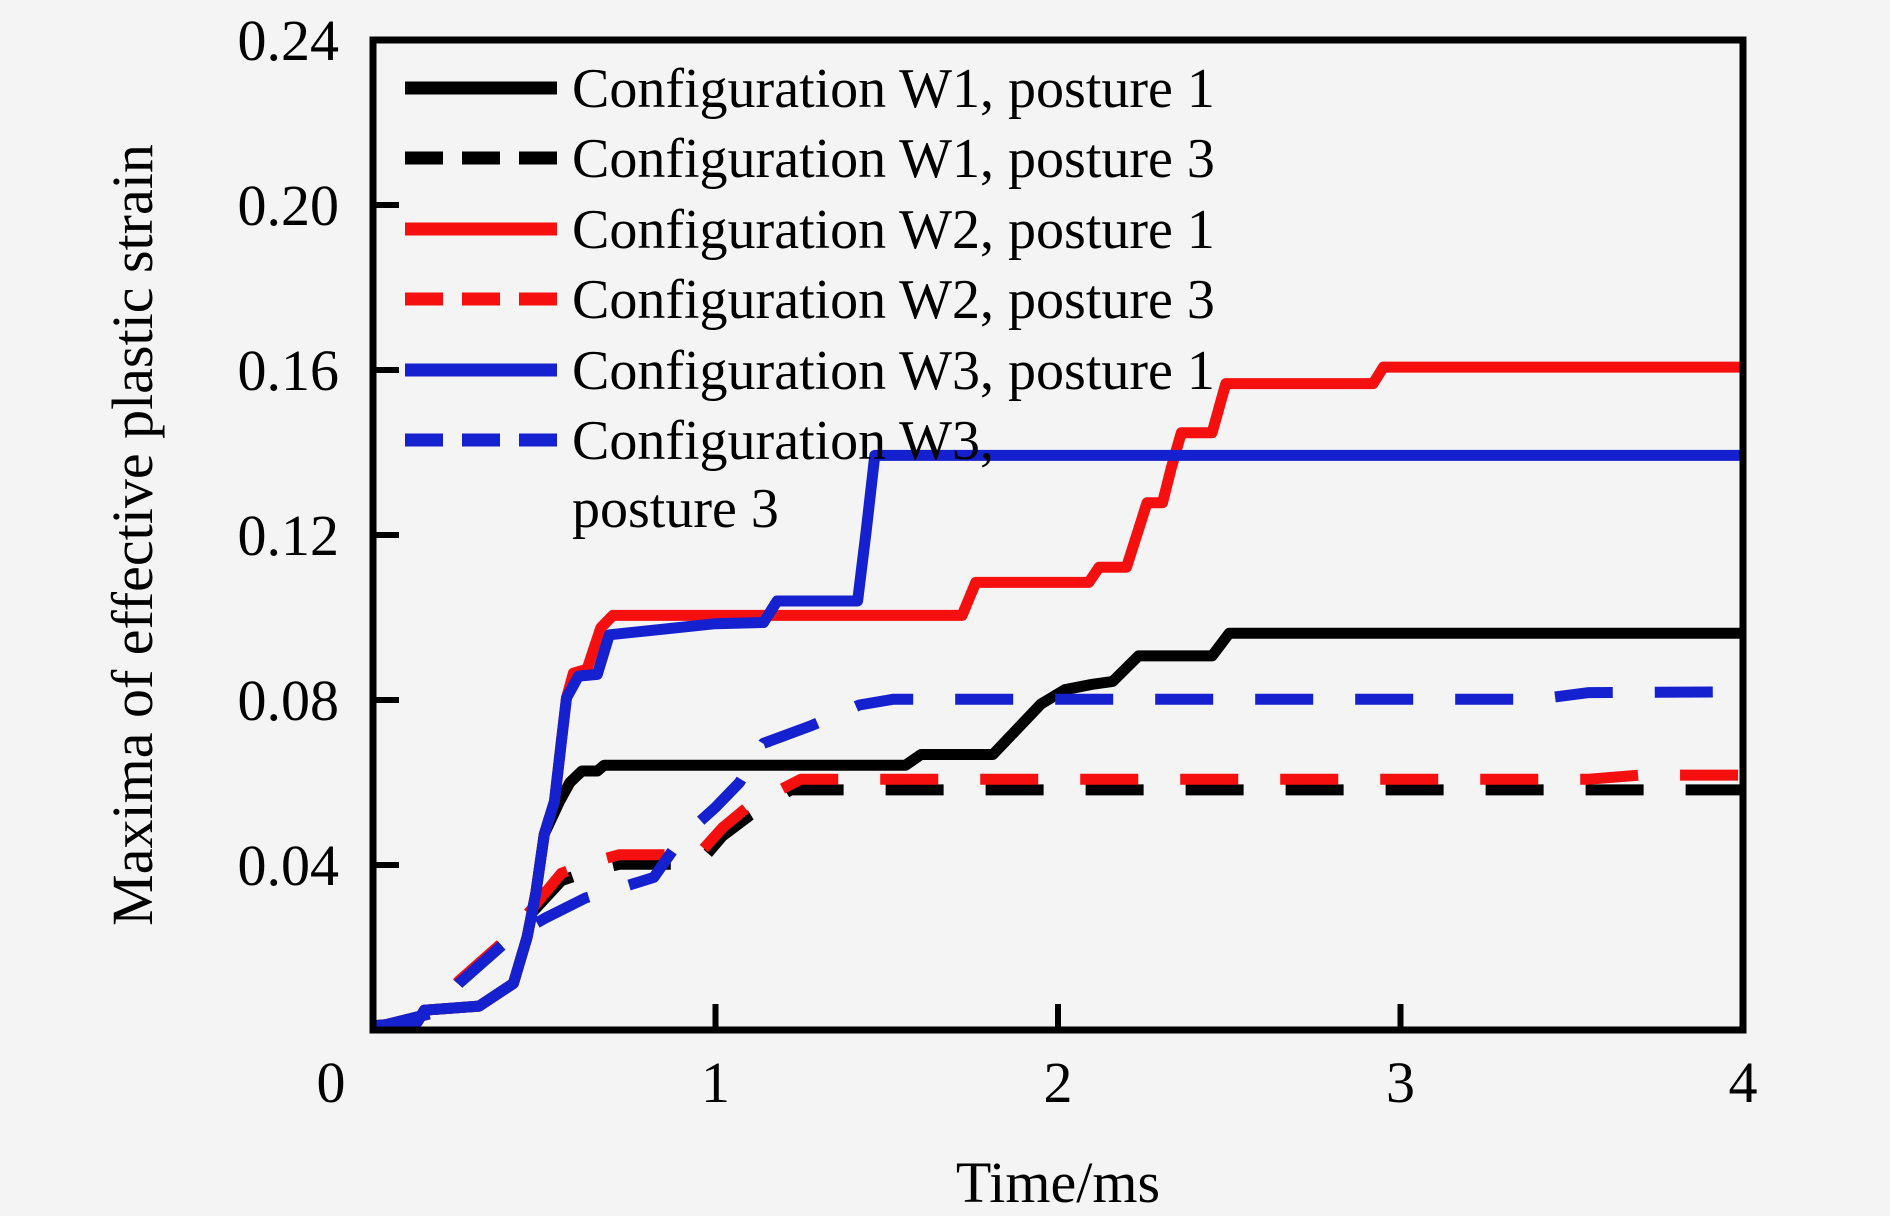 This screenshot has height=1216, width=1890. What do you see at coordinates (1058, 1182) in the screenshot?
I see `x-axis-label: Time/ms` at bounding box center [1058, 1182].